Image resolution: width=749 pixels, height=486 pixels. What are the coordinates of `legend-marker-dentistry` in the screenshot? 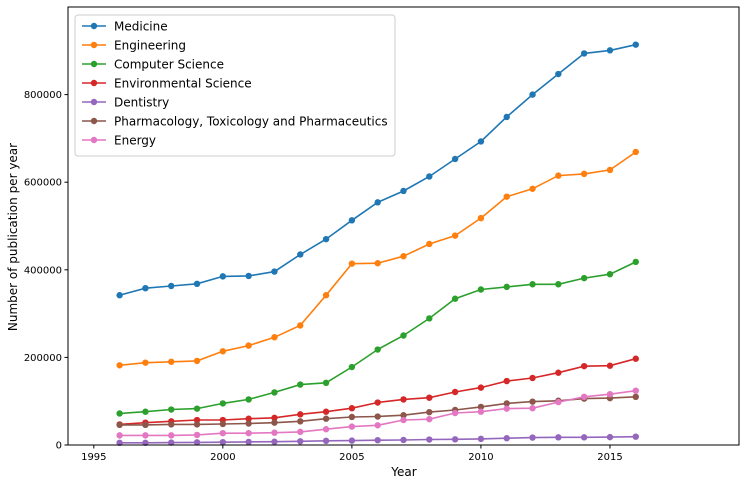 It's located at (94, 102).